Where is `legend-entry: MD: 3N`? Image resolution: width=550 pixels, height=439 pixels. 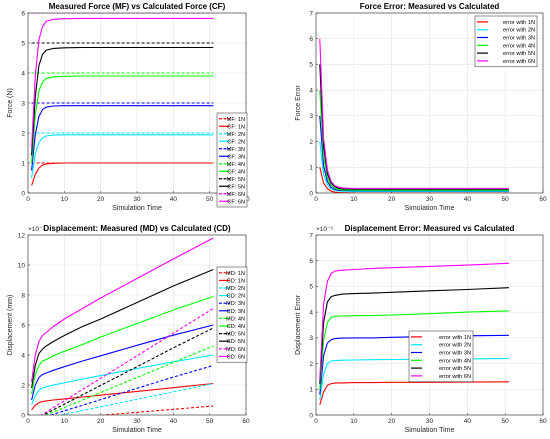
legend-entry: MD: 3N is located at coordinates (235, 304).